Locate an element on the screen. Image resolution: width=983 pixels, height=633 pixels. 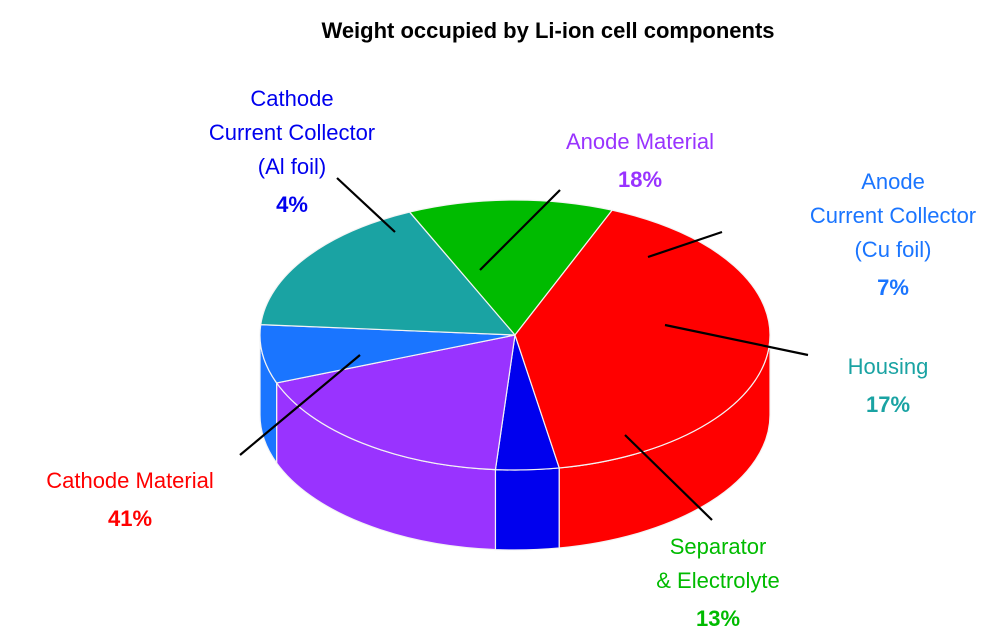
category-label: Housing is located at coordinates (888, 366).